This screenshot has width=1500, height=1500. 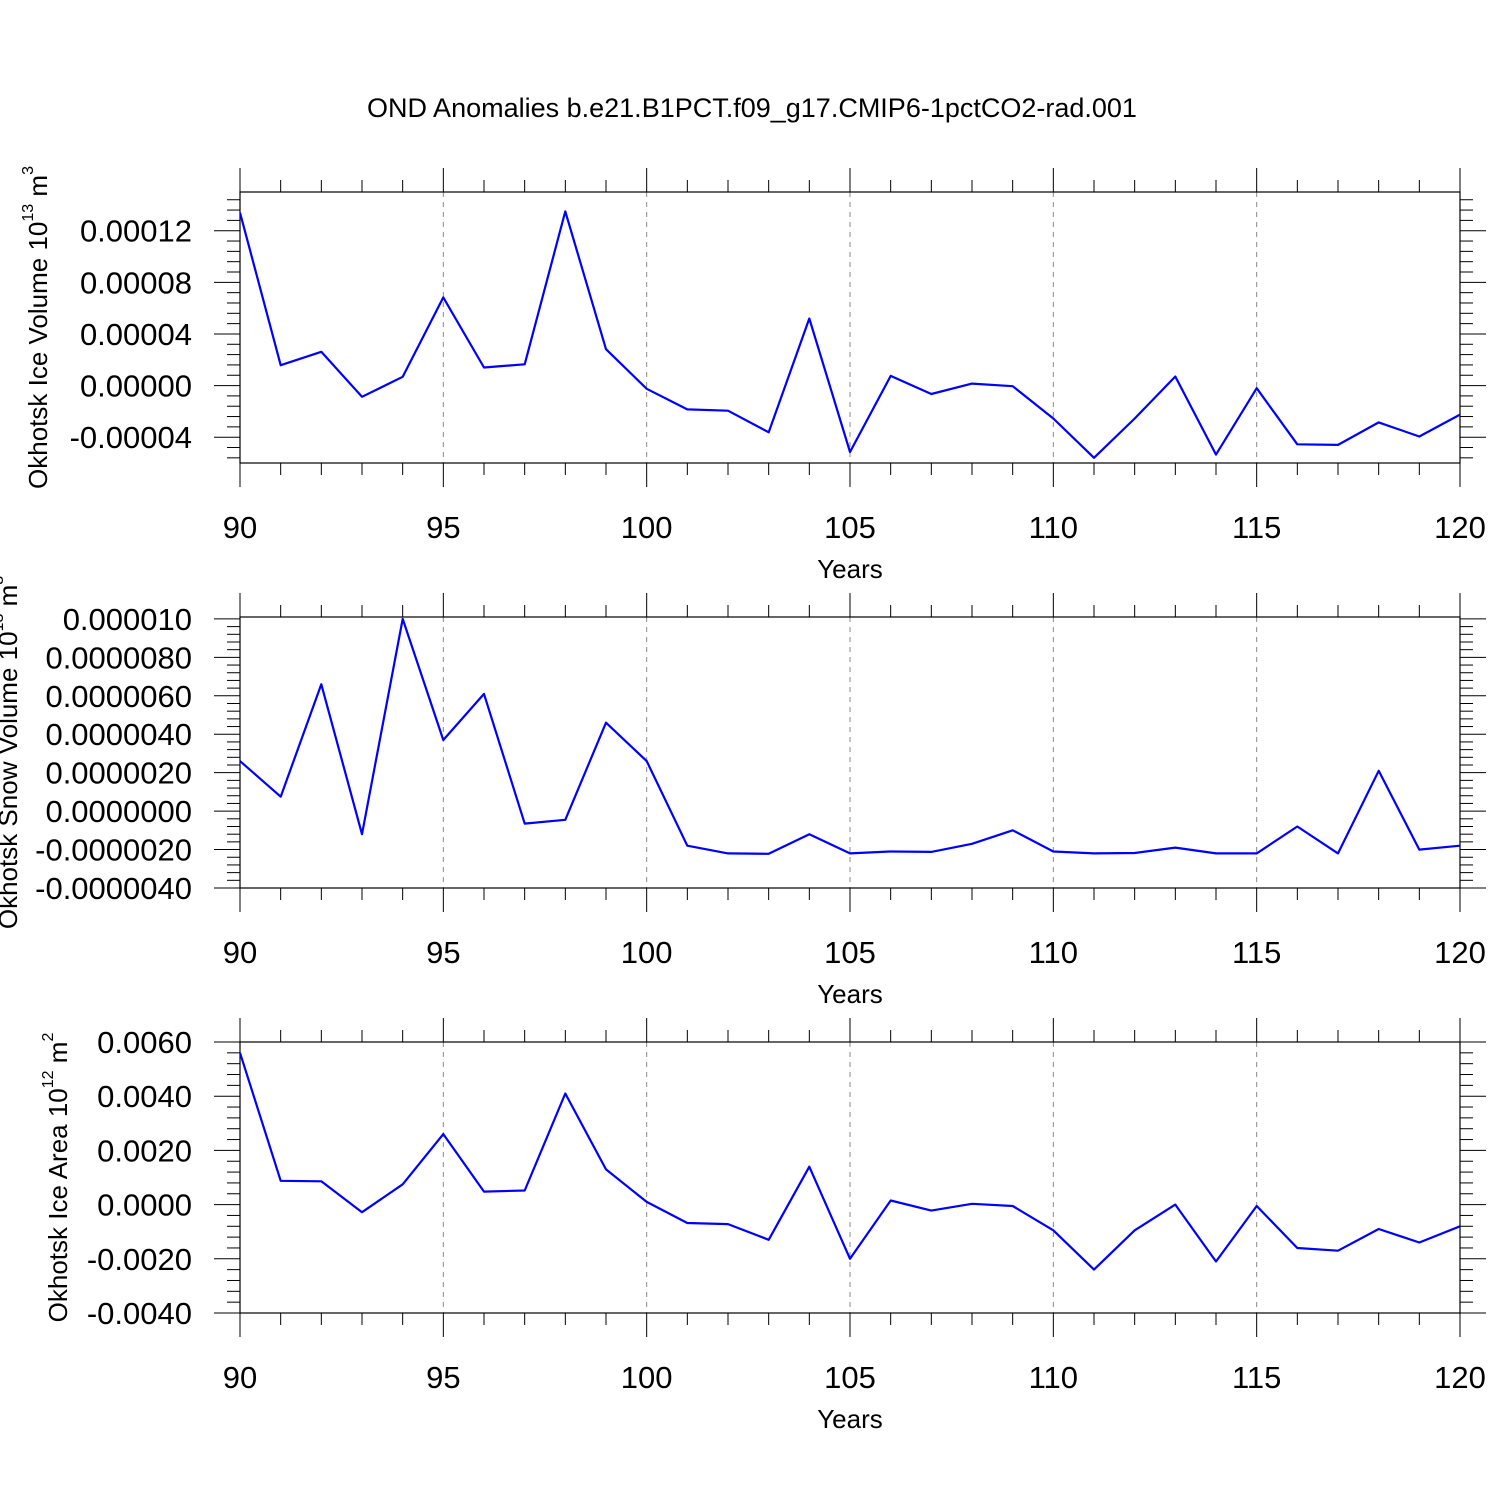 What do you see at coordinates (113, 888) in the screenshot?
I see `y-tick-label: -0.0000040` at bounding box center [113, 888].